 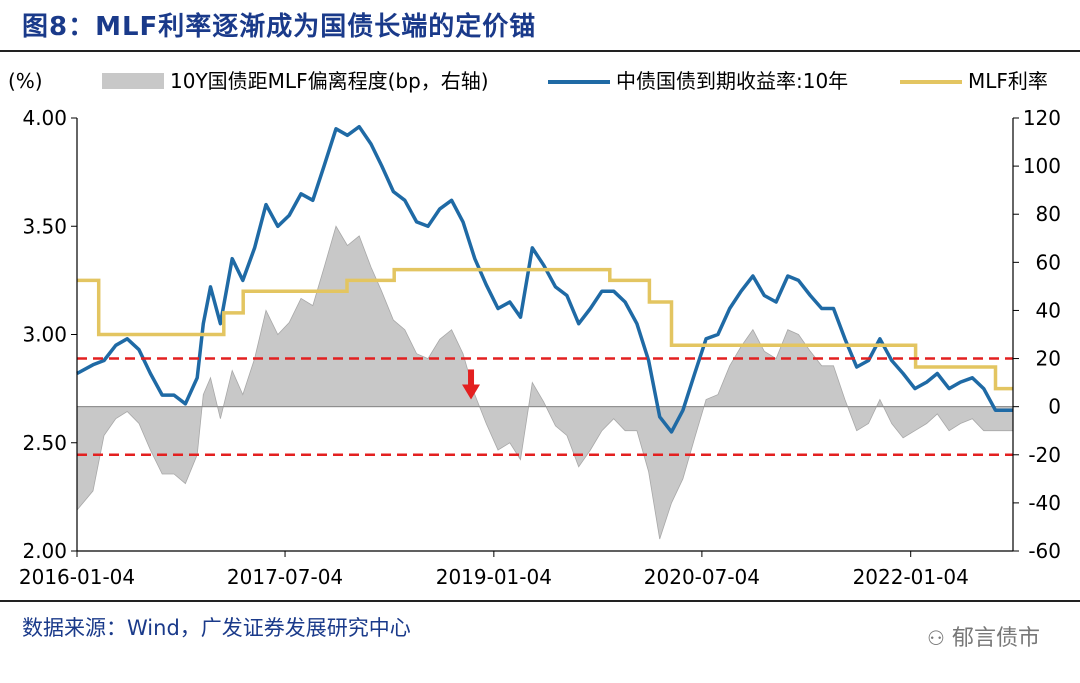 What do you see at coordinates (1054, 407) in the screenshot?
I see `right-tick-label: 0` at bounding box center [1054, 407].